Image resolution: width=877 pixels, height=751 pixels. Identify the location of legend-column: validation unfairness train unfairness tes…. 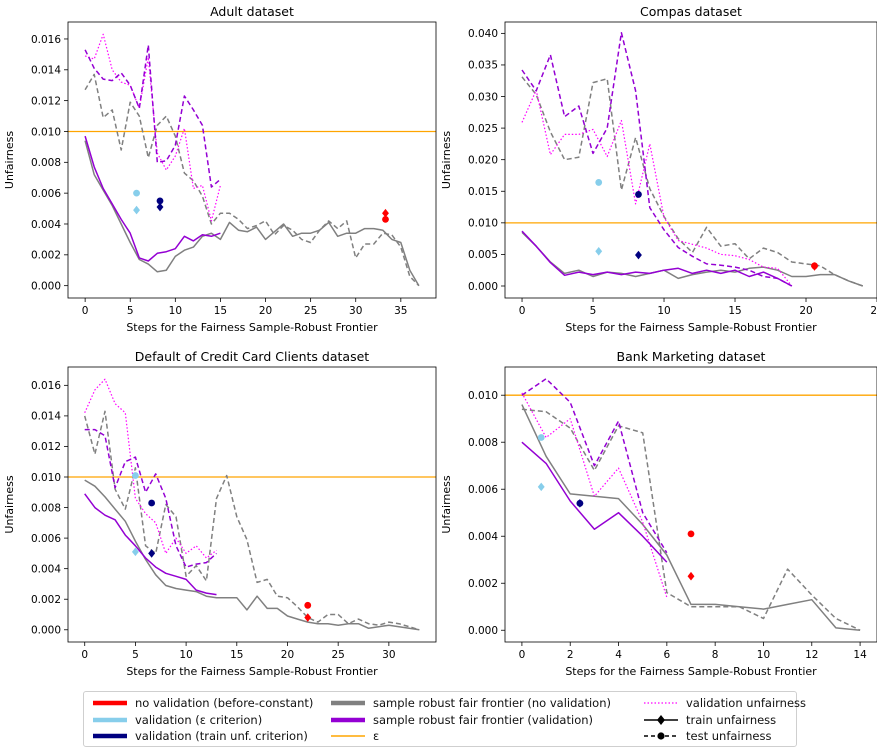
(725, 720).